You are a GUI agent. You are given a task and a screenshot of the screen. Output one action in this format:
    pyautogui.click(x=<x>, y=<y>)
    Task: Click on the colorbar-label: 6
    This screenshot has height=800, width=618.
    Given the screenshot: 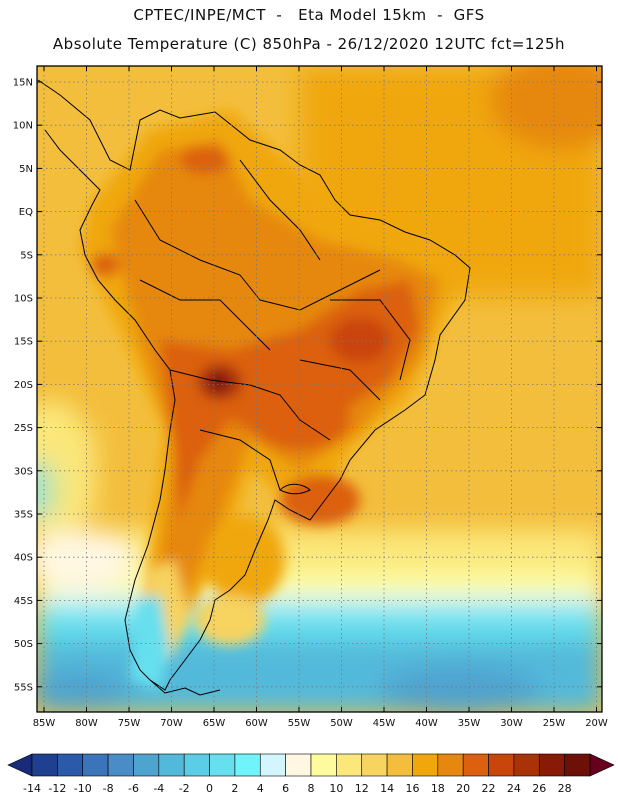 What is the action you would take?
    pyautogui.click(x=285, y=788)
    